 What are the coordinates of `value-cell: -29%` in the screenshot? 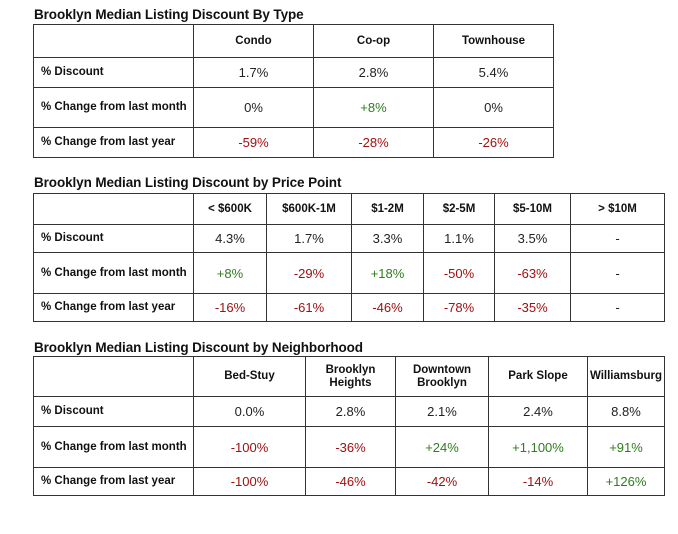 It's located at (309, 273).